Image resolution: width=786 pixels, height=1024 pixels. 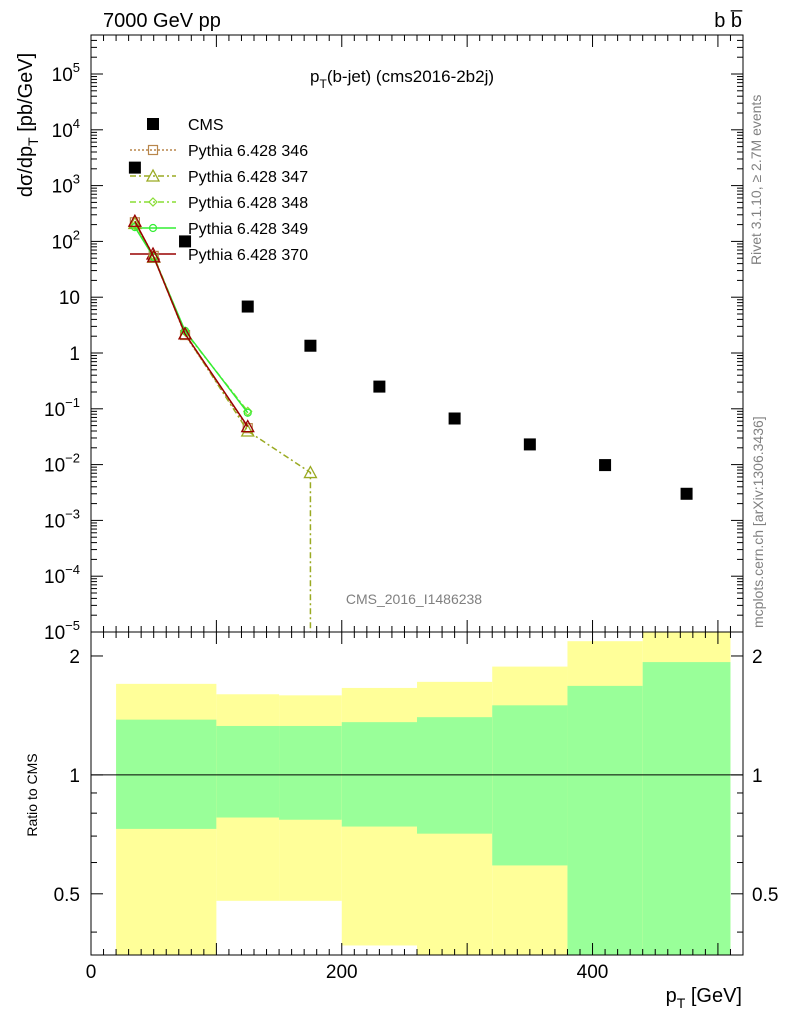 What do you see at coordinates (713, 996) in the screenshot?
I see `x-axis-label-suffix: [GeV]` at bounding box center [713, 996].